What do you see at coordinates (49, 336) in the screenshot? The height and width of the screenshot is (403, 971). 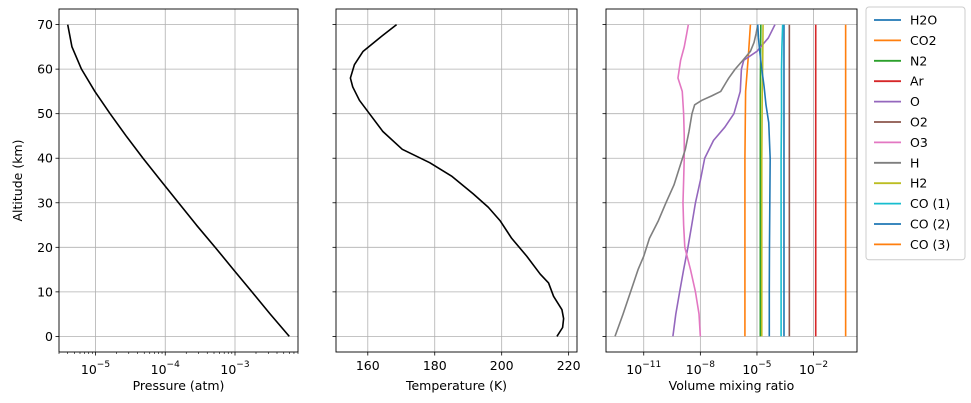 I see `y-tick-label: 0` at bounding box center [49, 336].